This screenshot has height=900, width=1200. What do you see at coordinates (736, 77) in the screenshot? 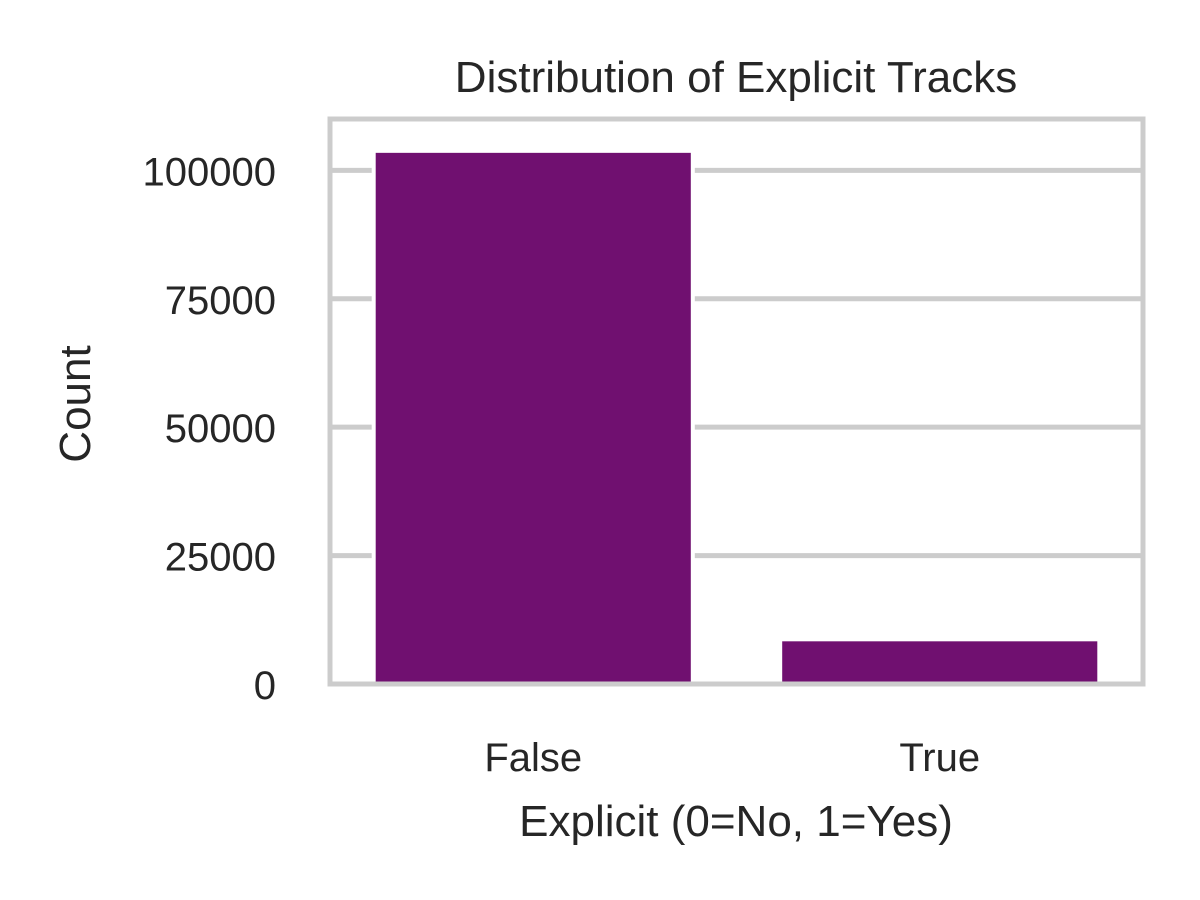
I see `chart-title: Distribution of Explicit Tracks` at bounding box center [736, 77].